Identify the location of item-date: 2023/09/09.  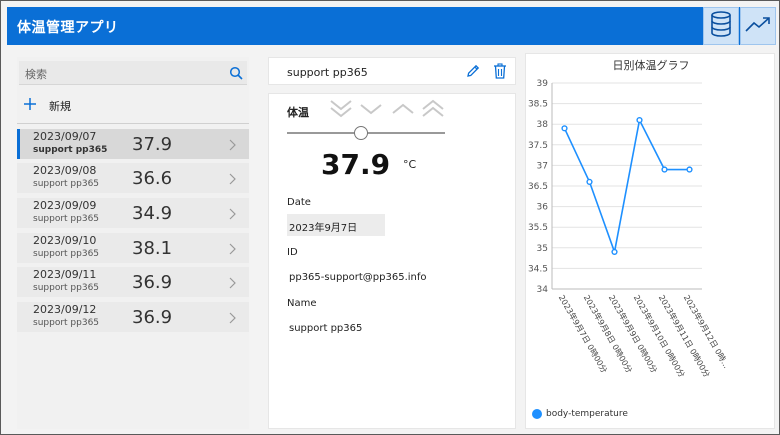
(65, 205).